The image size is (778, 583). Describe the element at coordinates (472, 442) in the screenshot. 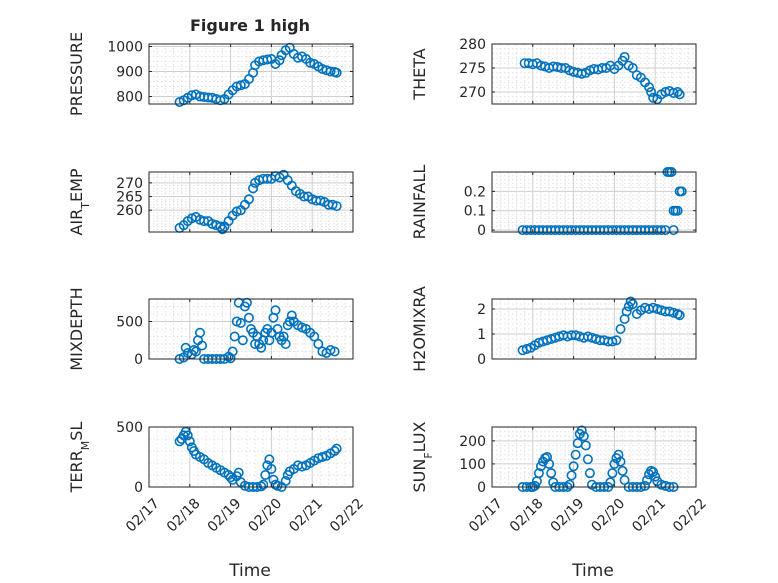

I see `y-tick-label: 200` at that location.